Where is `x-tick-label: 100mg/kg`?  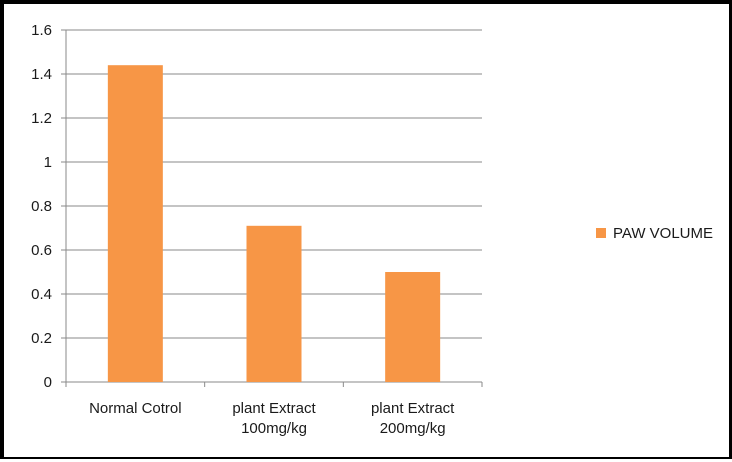 x-tick-label: 100mg/kg is located at coordinates (274, 428).